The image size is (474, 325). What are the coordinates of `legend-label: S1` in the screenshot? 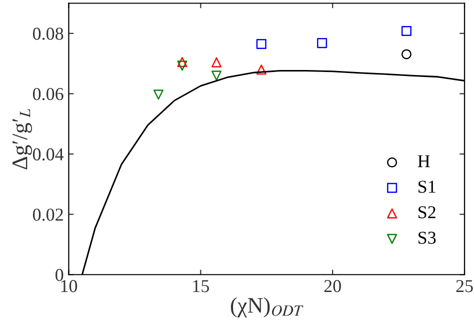 It's located at (427, 186).